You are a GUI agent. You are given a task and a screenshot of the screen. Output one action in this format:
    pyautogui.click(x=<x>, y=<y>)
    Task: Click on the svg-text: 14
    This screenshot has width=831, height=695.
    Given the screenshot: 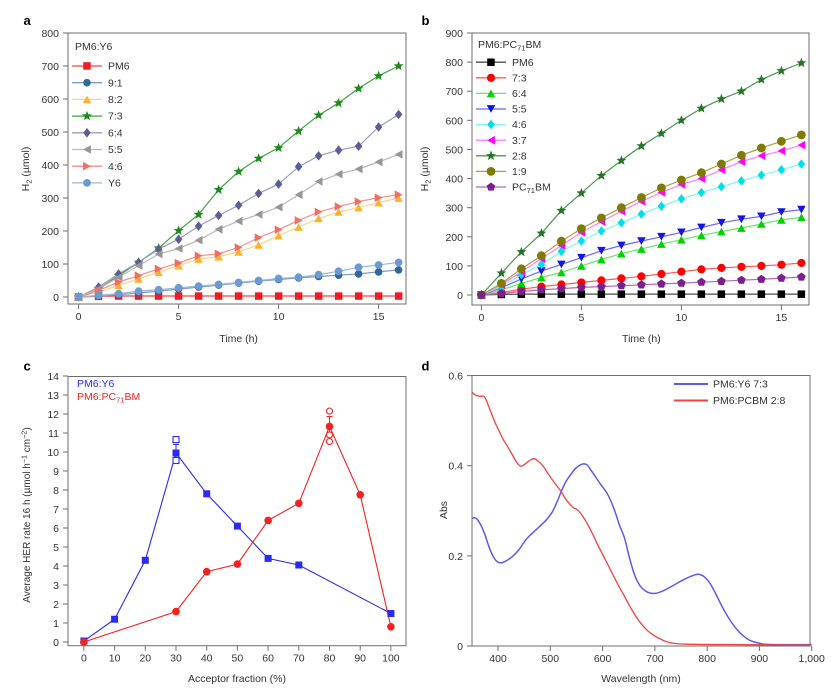 What is the action you would take?
    pyautogui.click(x=53, y=377)
    